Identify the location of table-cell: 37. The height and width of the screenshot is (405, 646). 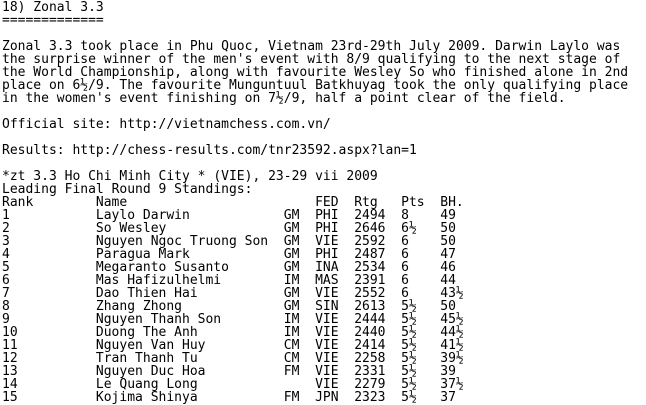
(448, 397).